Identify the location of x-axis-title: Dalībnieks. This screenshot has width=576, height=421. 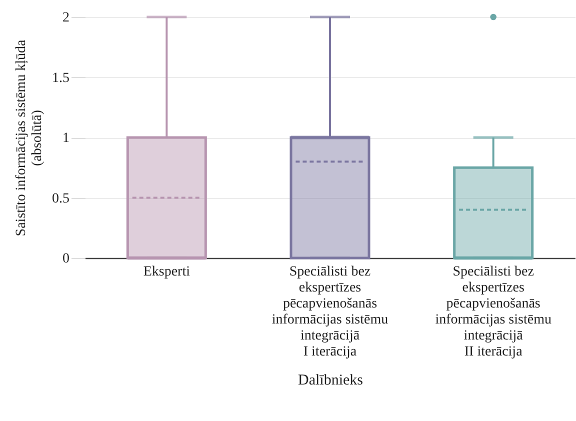
(331, 380).